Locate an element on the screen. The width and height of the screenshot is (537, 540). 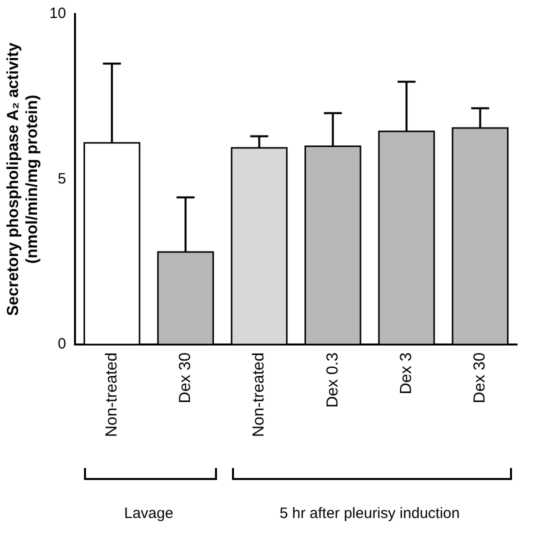
y-axis-title: Secretory phospholipase A₂ activity (nmol/min/mg protein) is located at coordinates (23, 179).